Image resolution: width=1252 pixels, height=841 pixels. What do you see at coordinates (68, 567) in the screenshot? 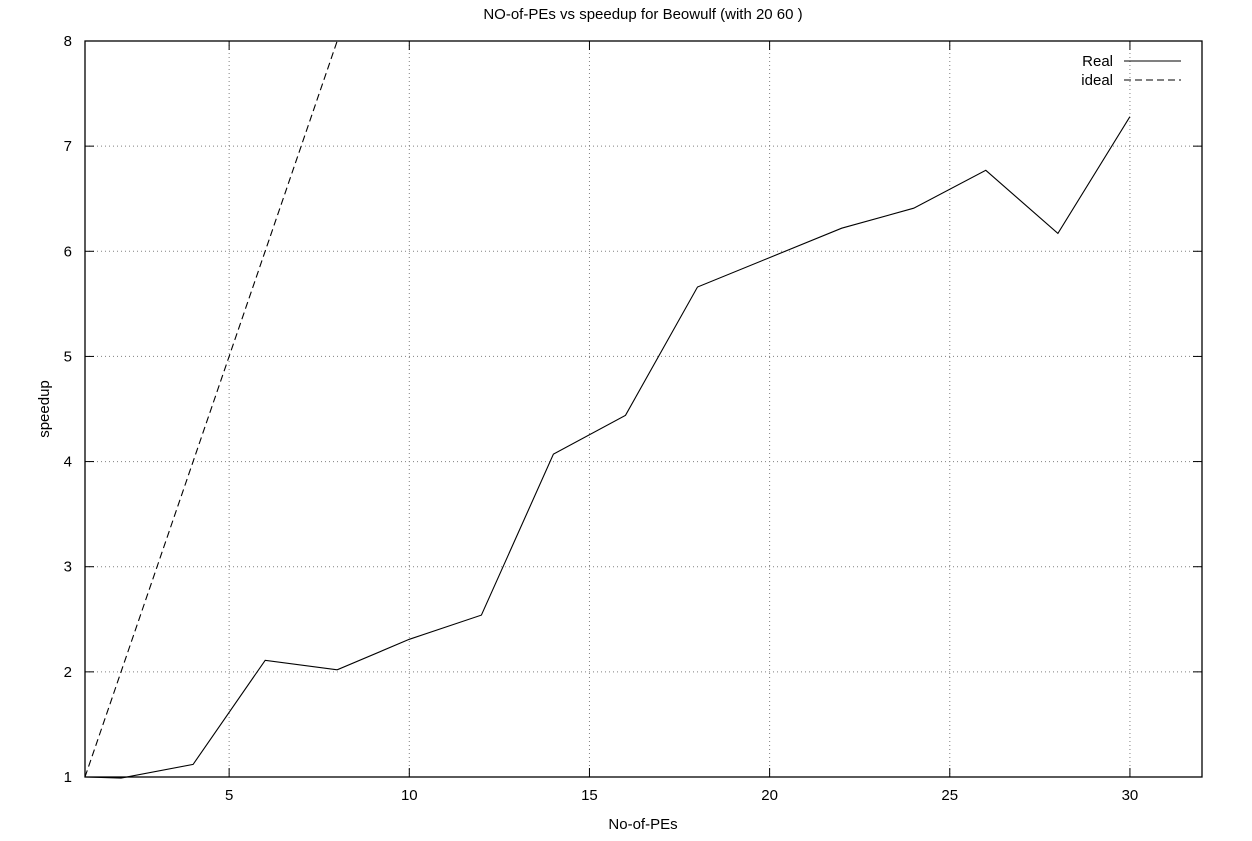
I see `y-tick-label: 3` at bounding box center [68, 567].